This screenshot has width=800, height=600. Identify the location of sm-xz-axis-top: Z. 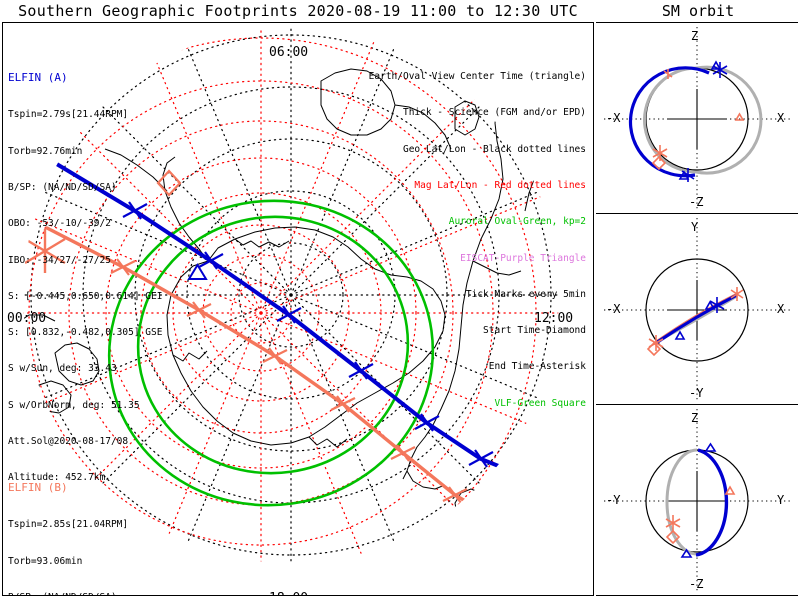
(695, 36).